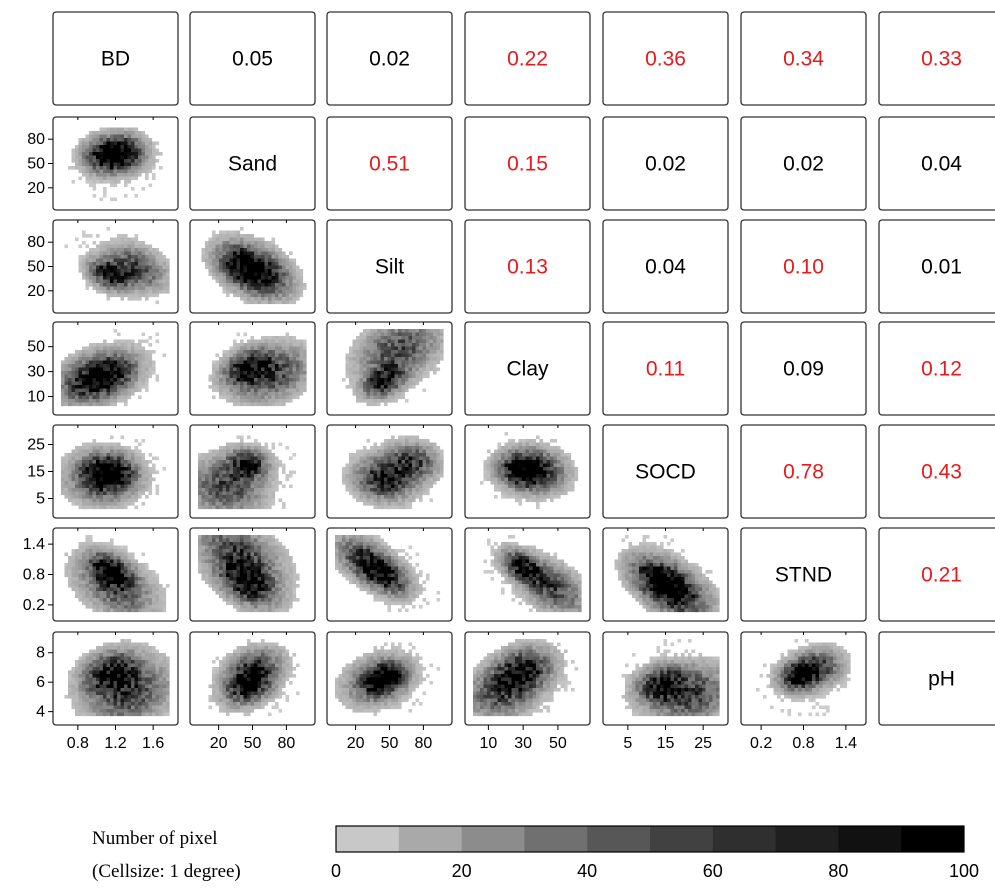 The height and width of the screenshot is (889, 995). Describe the element at coordinates (389, 678) in the screenshot. I see `panel-ph-silt` at that location.